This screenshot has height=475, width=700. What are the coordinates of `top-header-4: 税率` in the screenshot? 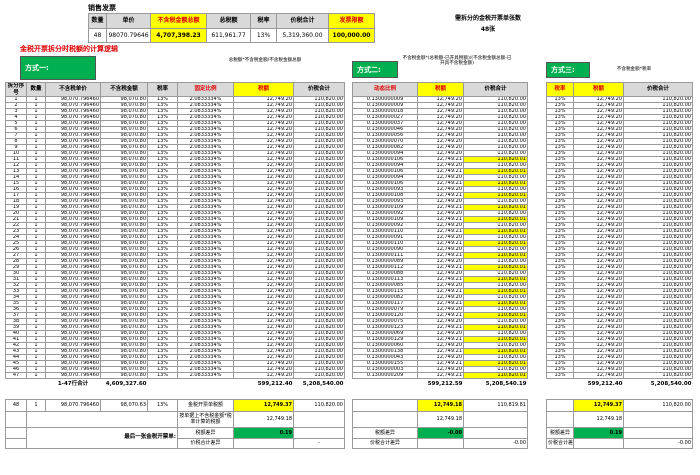 It's located at (263, 21).